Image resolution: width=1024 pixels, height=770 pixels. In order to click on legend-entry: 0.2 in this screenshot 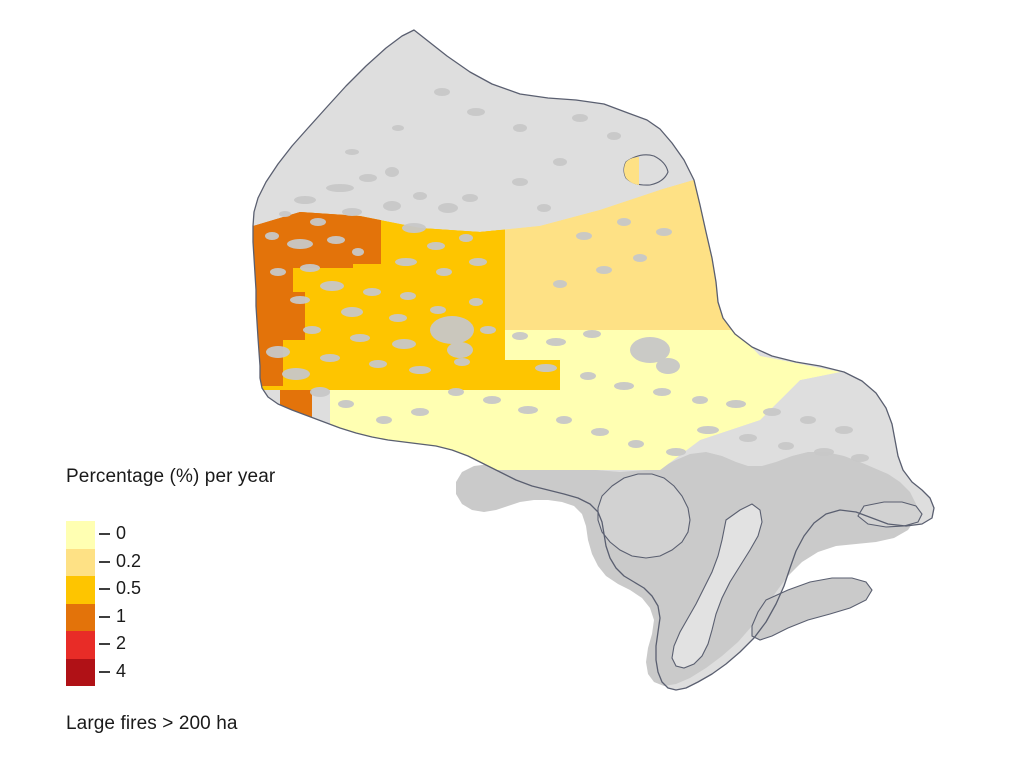, I will do `click(156, 562)`.